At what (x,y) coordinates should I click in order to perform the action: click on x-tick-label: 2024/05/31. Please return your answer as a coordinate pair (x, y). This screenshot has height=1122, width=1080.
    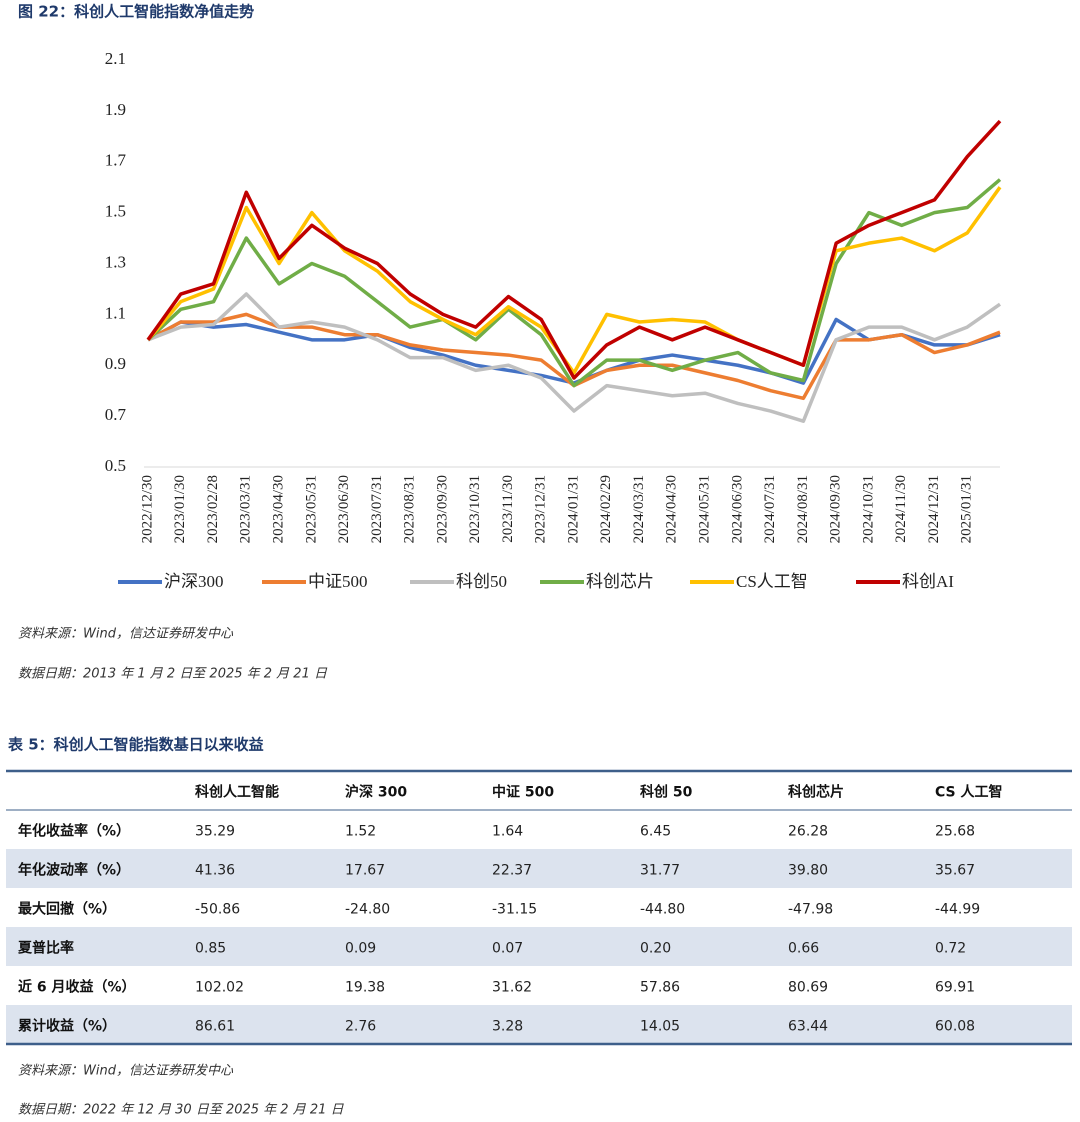
    Looking at the image, I should click on (705, 509).